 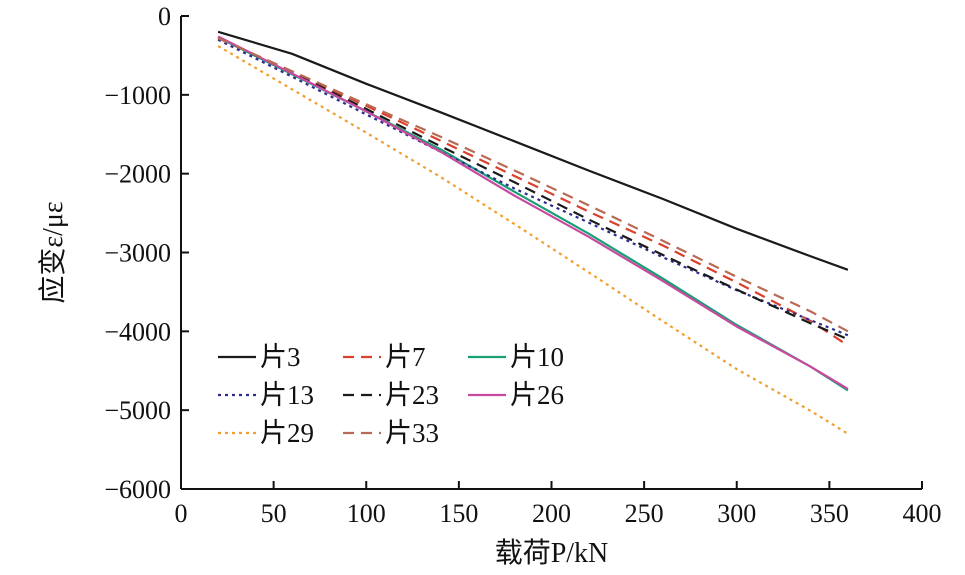 I want to click on legend-label: 片29, so click(x=287, y=433).